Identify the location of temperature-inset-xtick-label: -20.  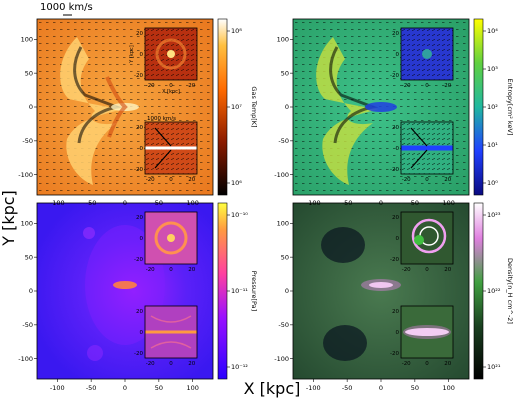
(150, 180).